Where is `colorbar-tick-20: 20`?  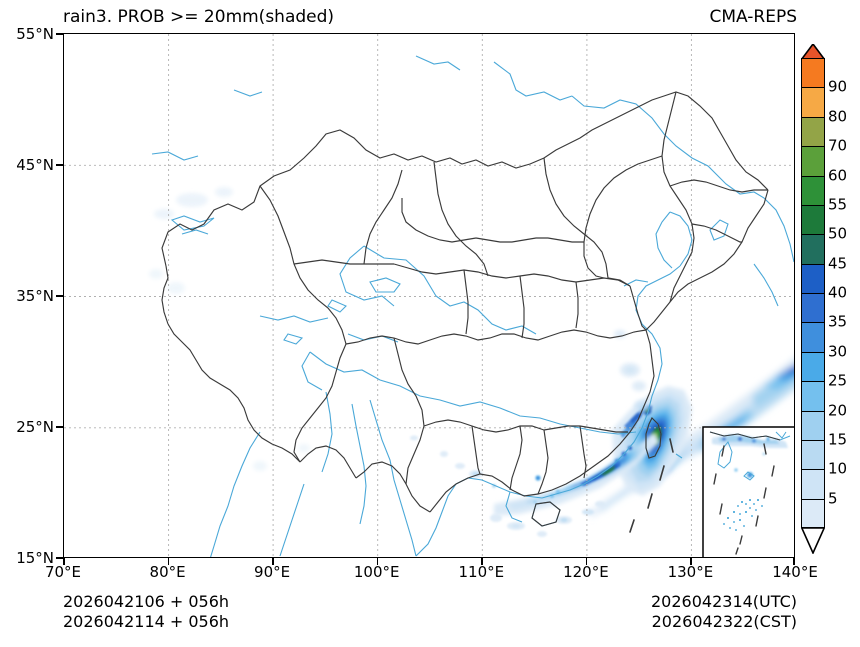
colorbar-tick-20: 20 is located at coordinates (838, 410).